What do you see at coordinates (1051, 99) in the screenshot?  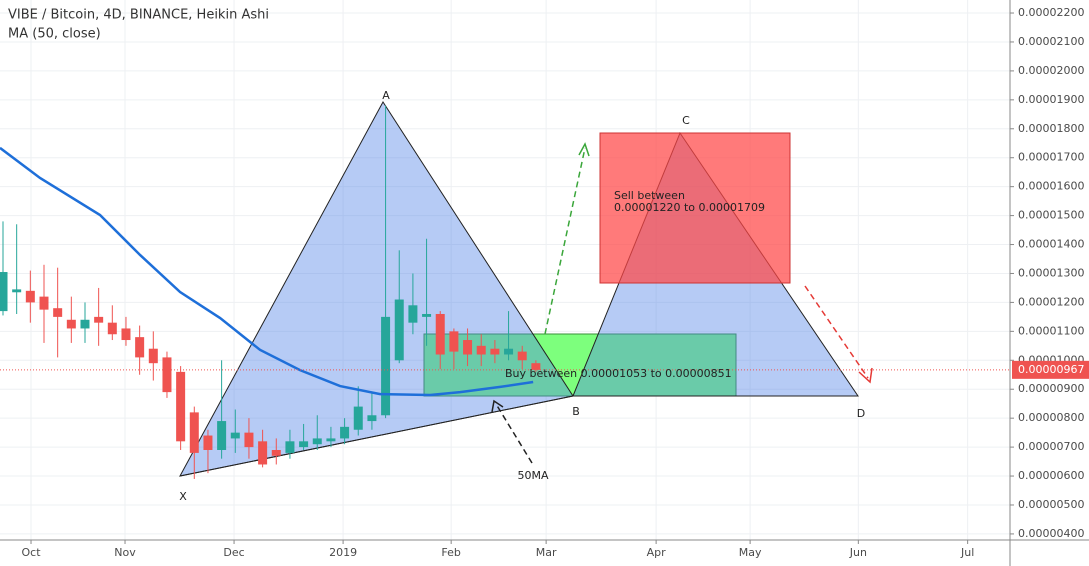 I see `y-tick-label: 0.00001900` at bounding box center [1051, 99].